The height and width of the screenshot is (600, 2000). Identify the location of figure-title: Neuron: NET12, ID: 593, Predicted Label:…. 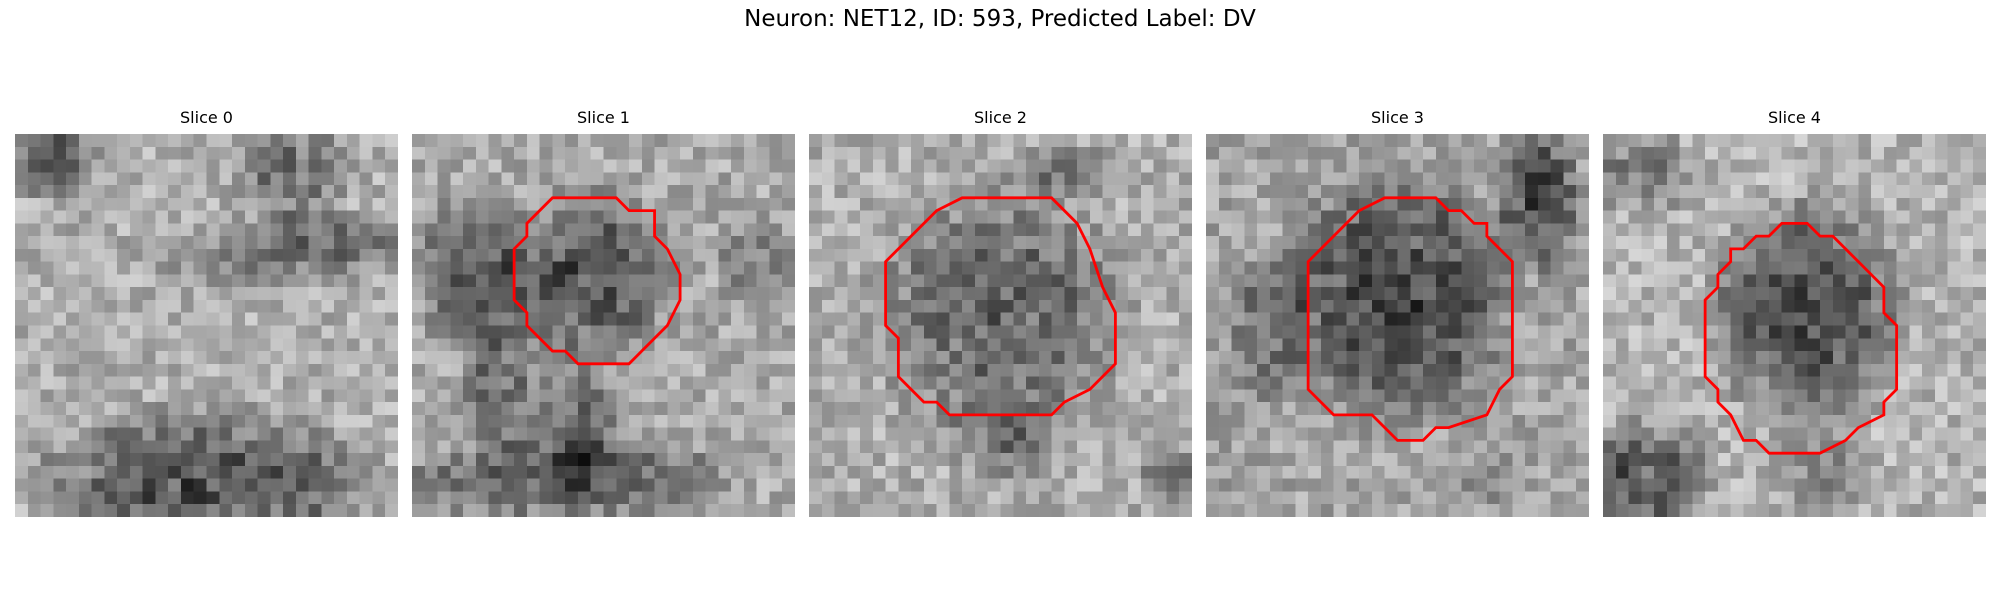
(1000, 19).